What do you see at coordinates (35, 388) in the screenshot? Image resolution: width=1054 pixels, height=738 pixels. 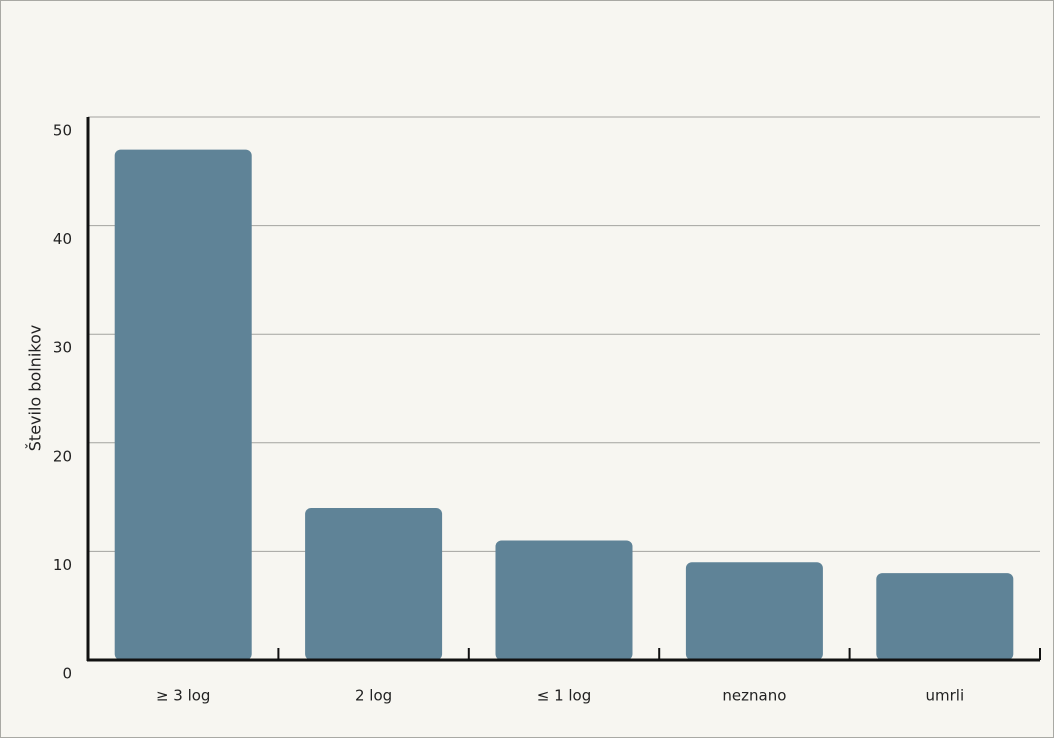 I see `y-axis-label: Število bolnikov` at bounding box center [35, 388].